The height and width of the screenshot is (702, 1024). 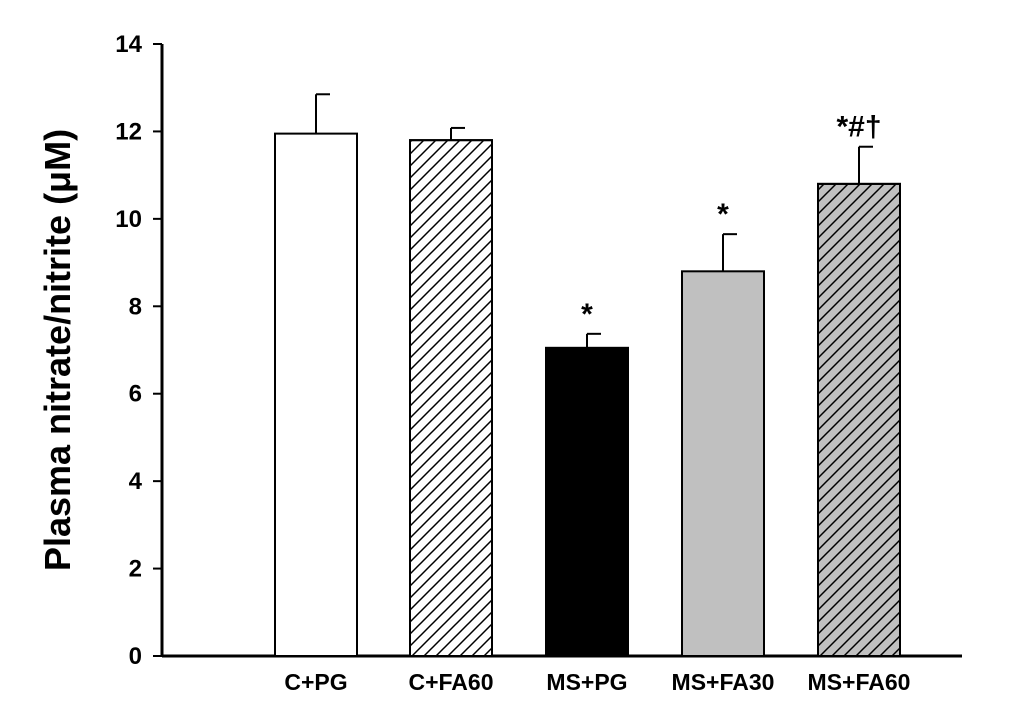 I want to click on x-category-label: C+PG, so click(x=315, y=682).